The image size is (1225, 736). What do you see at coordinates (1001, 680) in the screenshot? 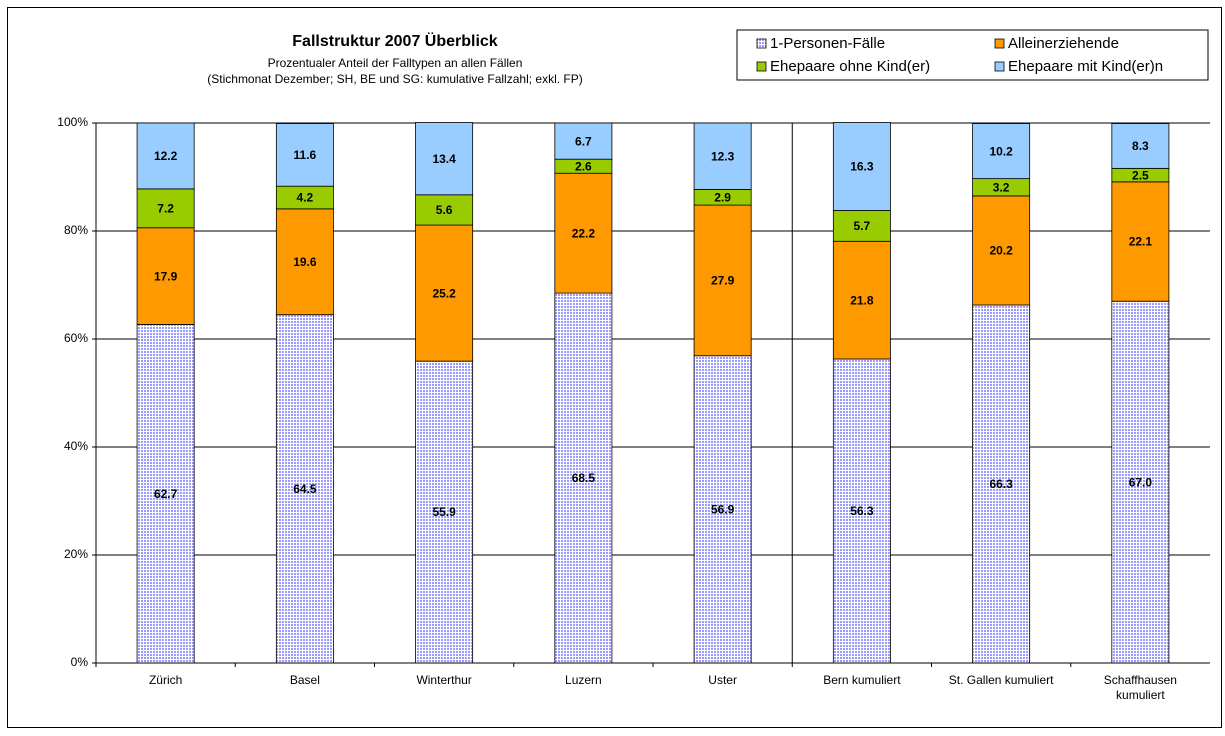
I see `x-tick-label: St. Gallen kumuliert` at bounding box center [1001, 680].